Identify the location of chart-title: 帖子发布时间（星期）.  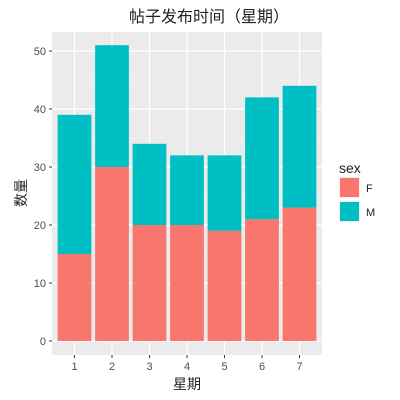
(209, 16).